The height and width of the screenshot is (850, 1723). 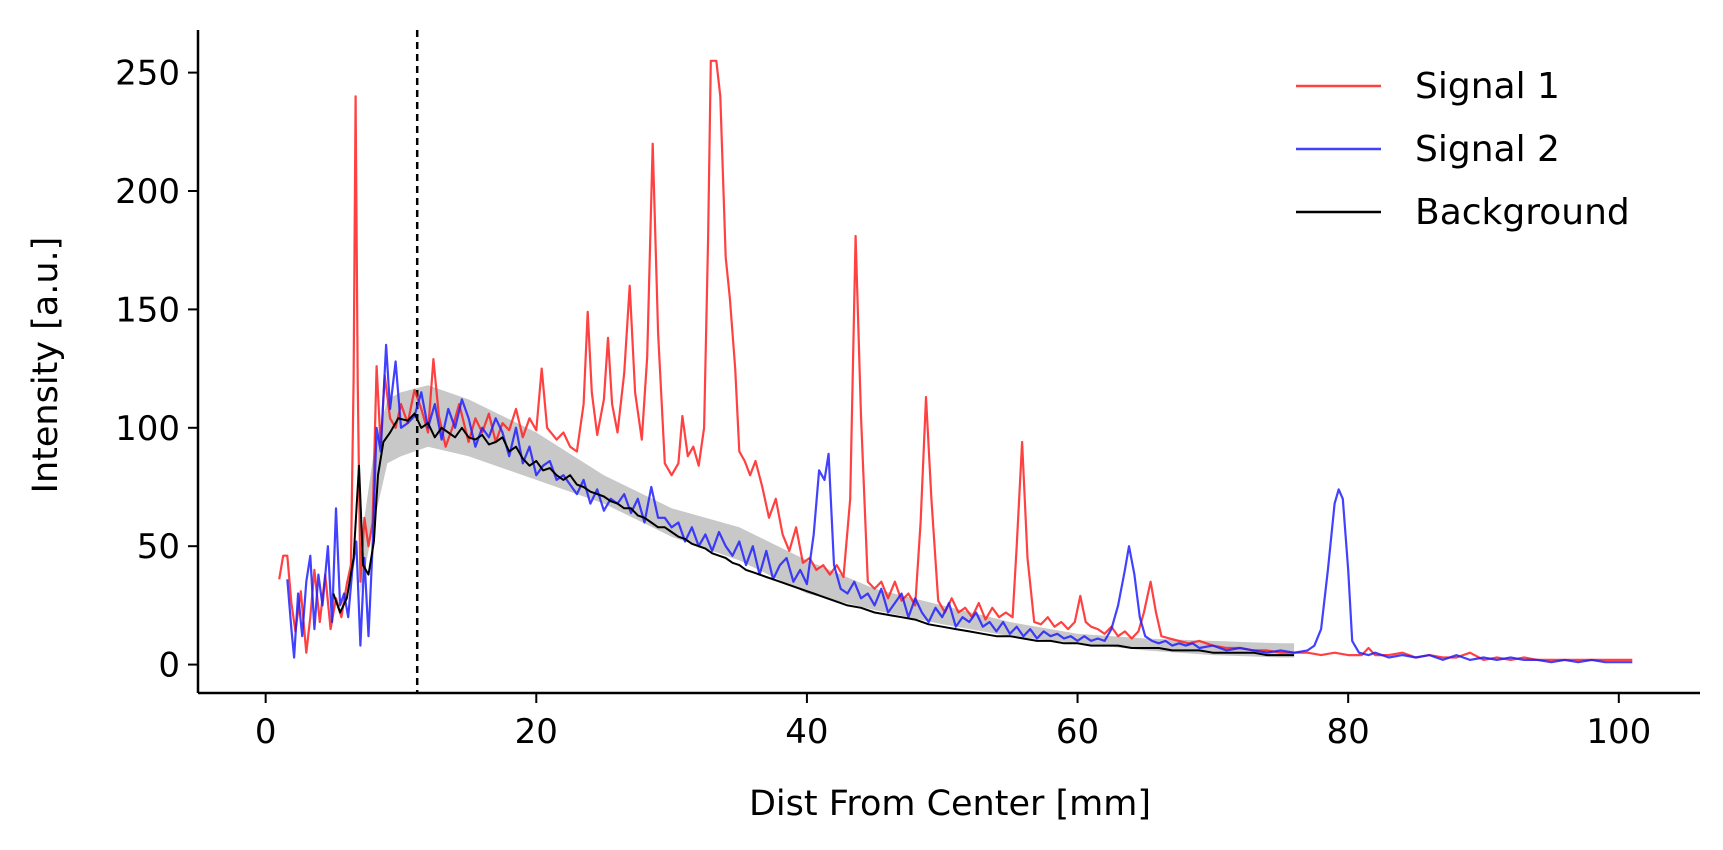 I want to click on x-tick-label: 100, so click(x=1618, y=732).